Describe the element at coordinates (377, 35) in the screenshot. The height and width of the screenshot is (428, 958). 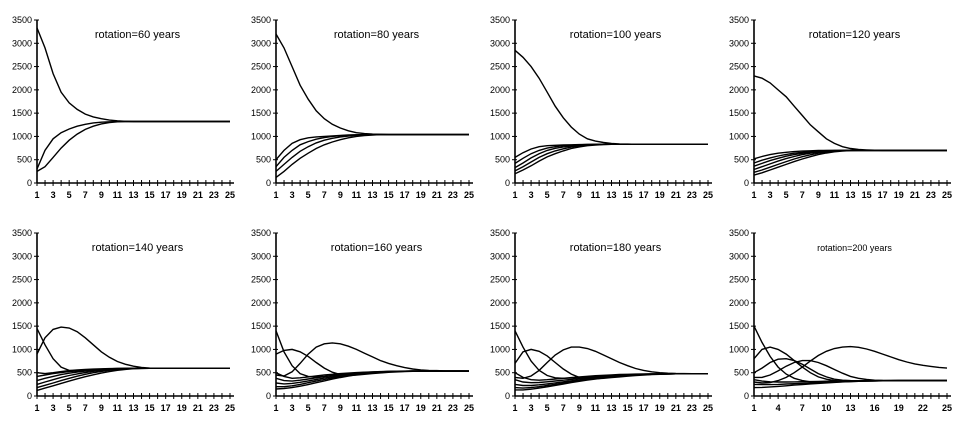
I see `chart-title: rotation=80 years` at that location.